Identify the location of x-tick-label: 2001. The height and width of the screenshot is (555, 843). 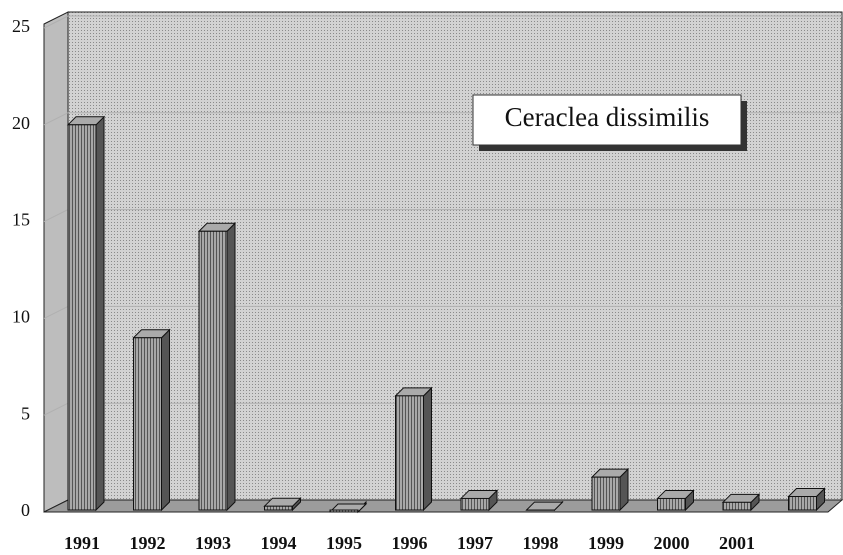
(737, 543).